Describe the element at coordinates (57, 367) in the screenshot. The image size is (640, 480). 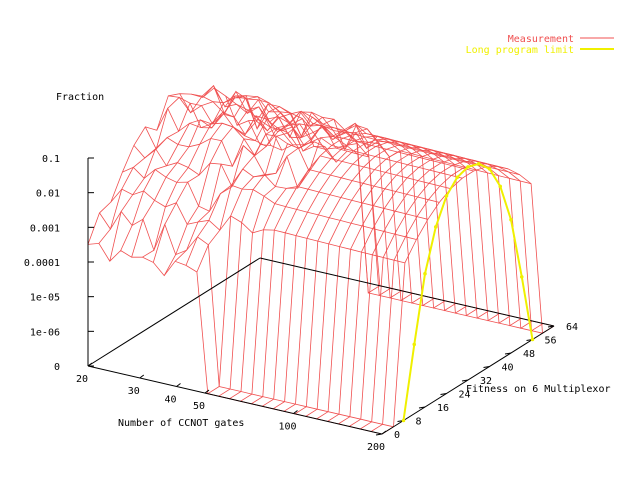
I see `z-tick-label: 0` at that location.